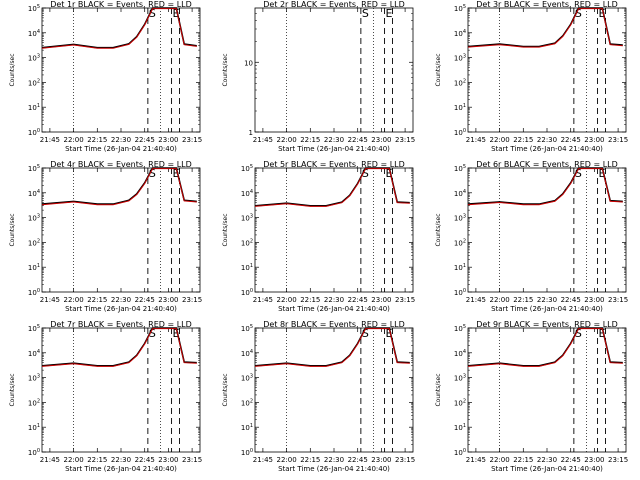 Image resolution: width=640 pixels, height=480 pixels. I want to click on panel-title: Det 2r BLACK = Events, RED = LLD, so click(334, 4).